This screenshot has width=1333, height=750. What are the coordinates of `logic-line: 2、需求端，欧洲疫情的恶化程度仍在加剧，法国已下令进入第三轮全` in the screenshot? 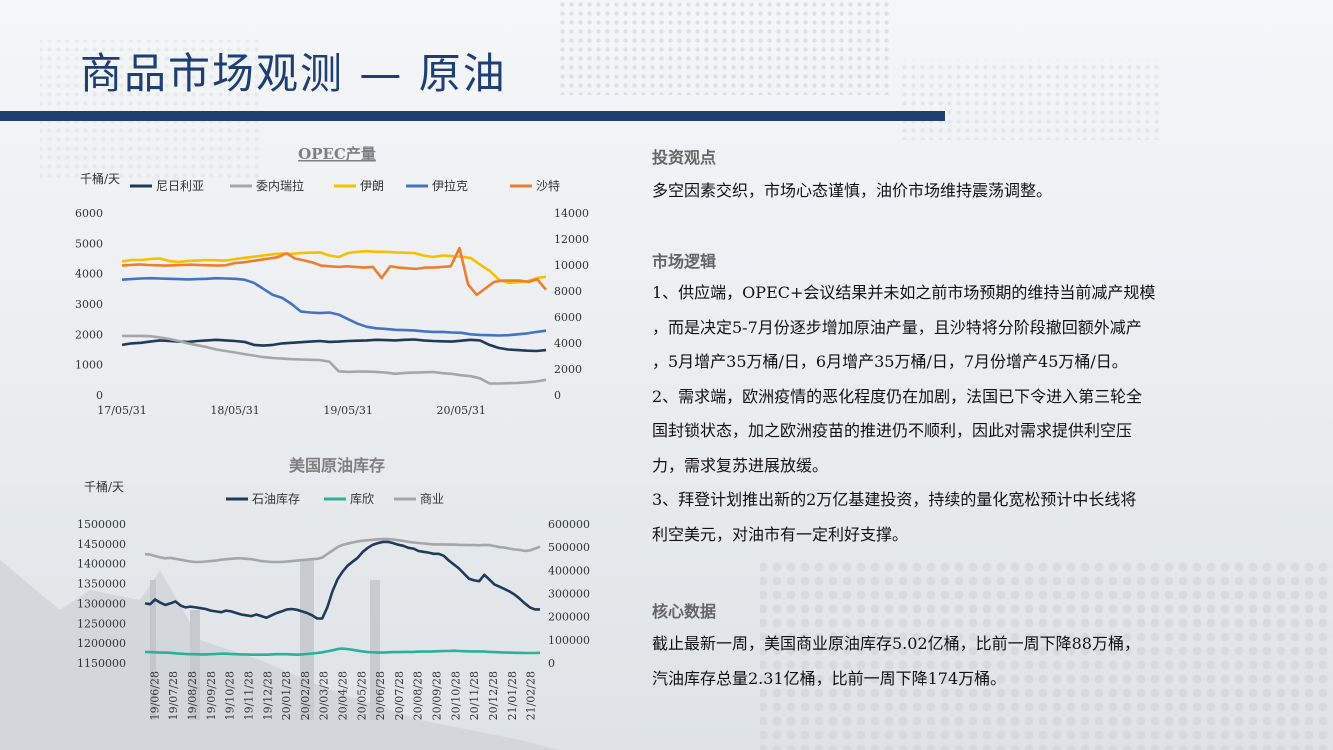 It's located at (897, 396).